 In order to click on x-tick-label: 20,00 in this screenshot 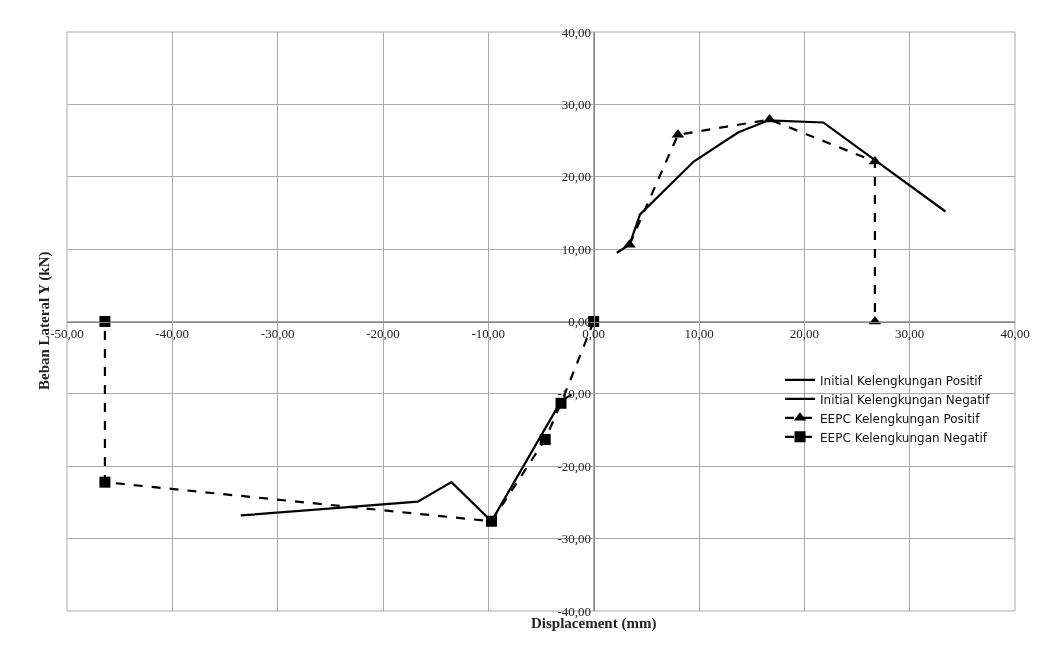, I will do `click(804, 334)`.